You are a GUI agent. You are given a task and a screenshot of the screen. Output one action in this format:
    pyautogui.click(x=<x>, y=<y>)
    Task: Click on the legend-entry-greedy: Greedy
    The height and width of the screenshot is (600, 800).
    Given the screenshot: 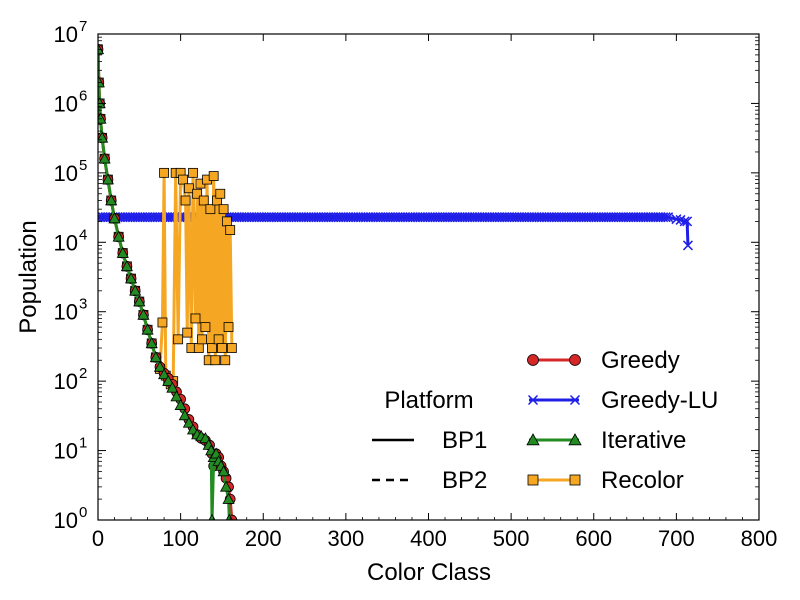 What is the action you would take?
    pyautogui.click(x=603, y=360)
    